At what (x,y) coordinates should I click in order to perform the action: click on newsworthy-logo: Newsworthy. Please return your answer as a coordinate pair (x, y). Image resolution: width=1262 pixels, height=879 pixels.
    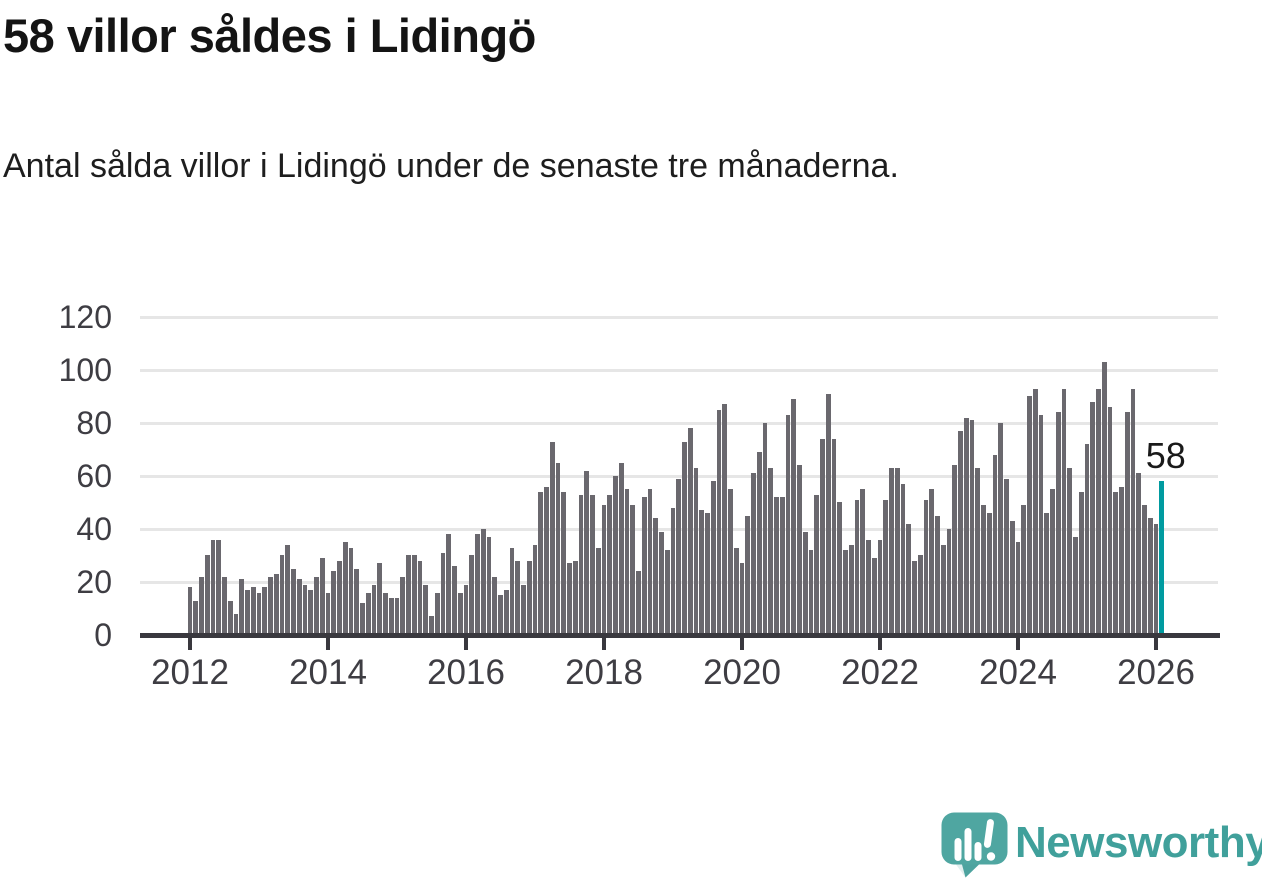
    Looking at the image, I should click on (1101, 845).